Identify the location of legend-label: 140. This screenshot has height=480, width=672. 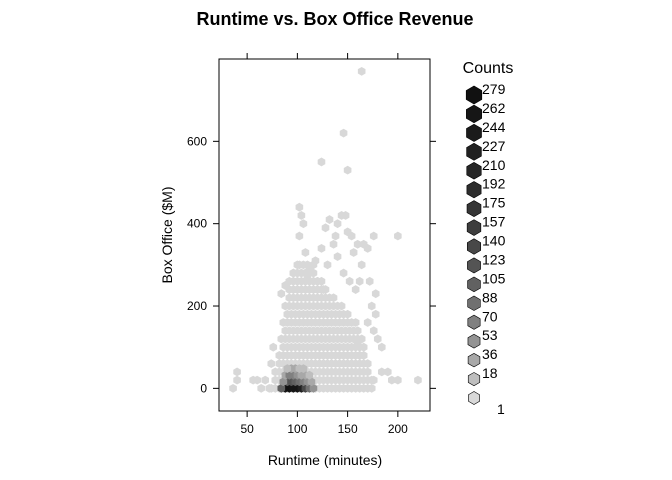
(494, 241).